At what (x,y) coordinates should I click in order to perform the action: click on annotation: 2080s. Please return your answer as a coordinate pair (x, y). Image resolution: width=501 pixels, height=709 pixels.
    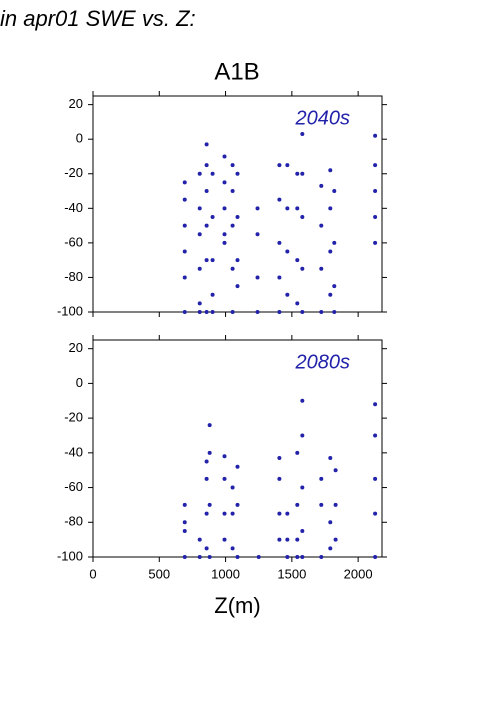
    Looking at the image, I should click on (323, 362).